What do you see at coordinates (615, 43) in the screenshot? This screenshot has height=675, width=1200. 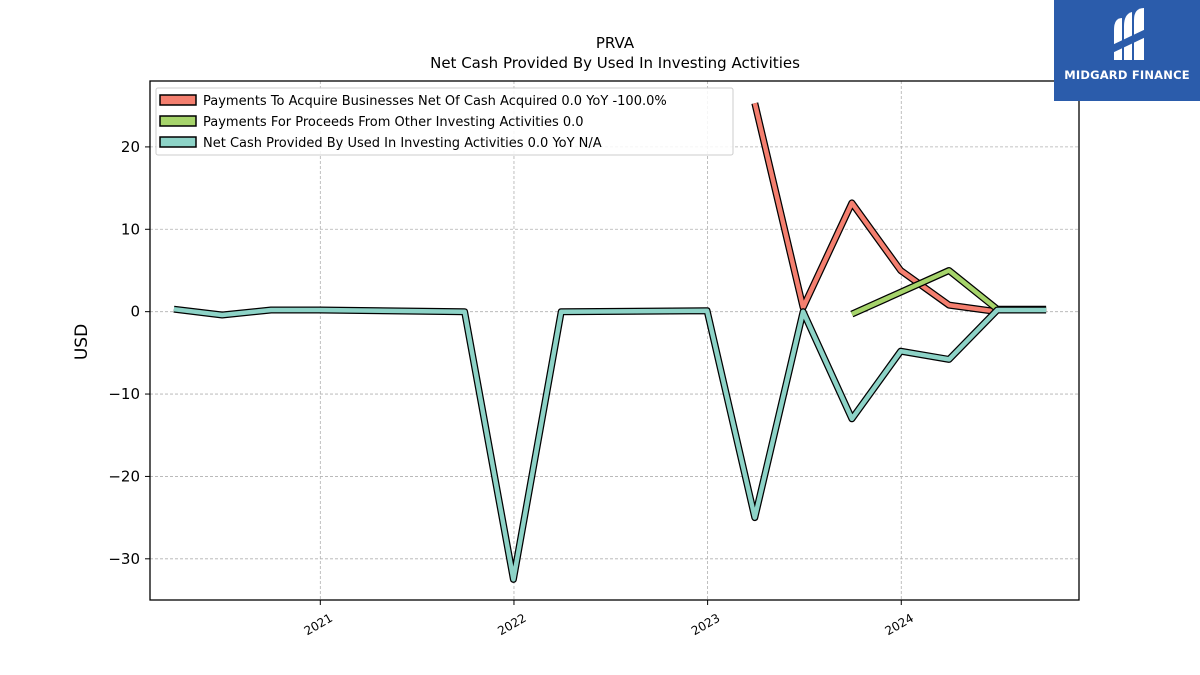 I see `chart-title: PRVA` at bounding box center [615, 43].